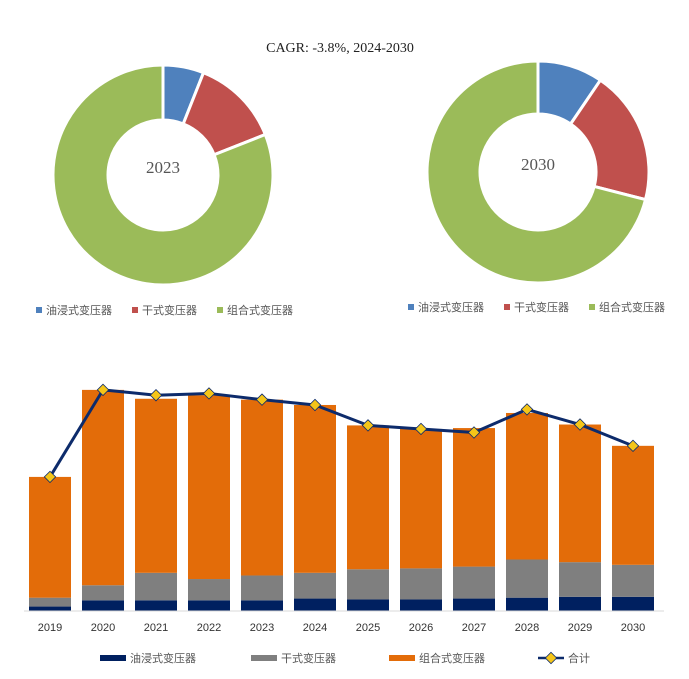 This screenshot has width=689, height=679. What do you see at coordinates (580, 628) in the screenshot?
I see `x-tick-label: 2029` at bounding box center [580, 628].